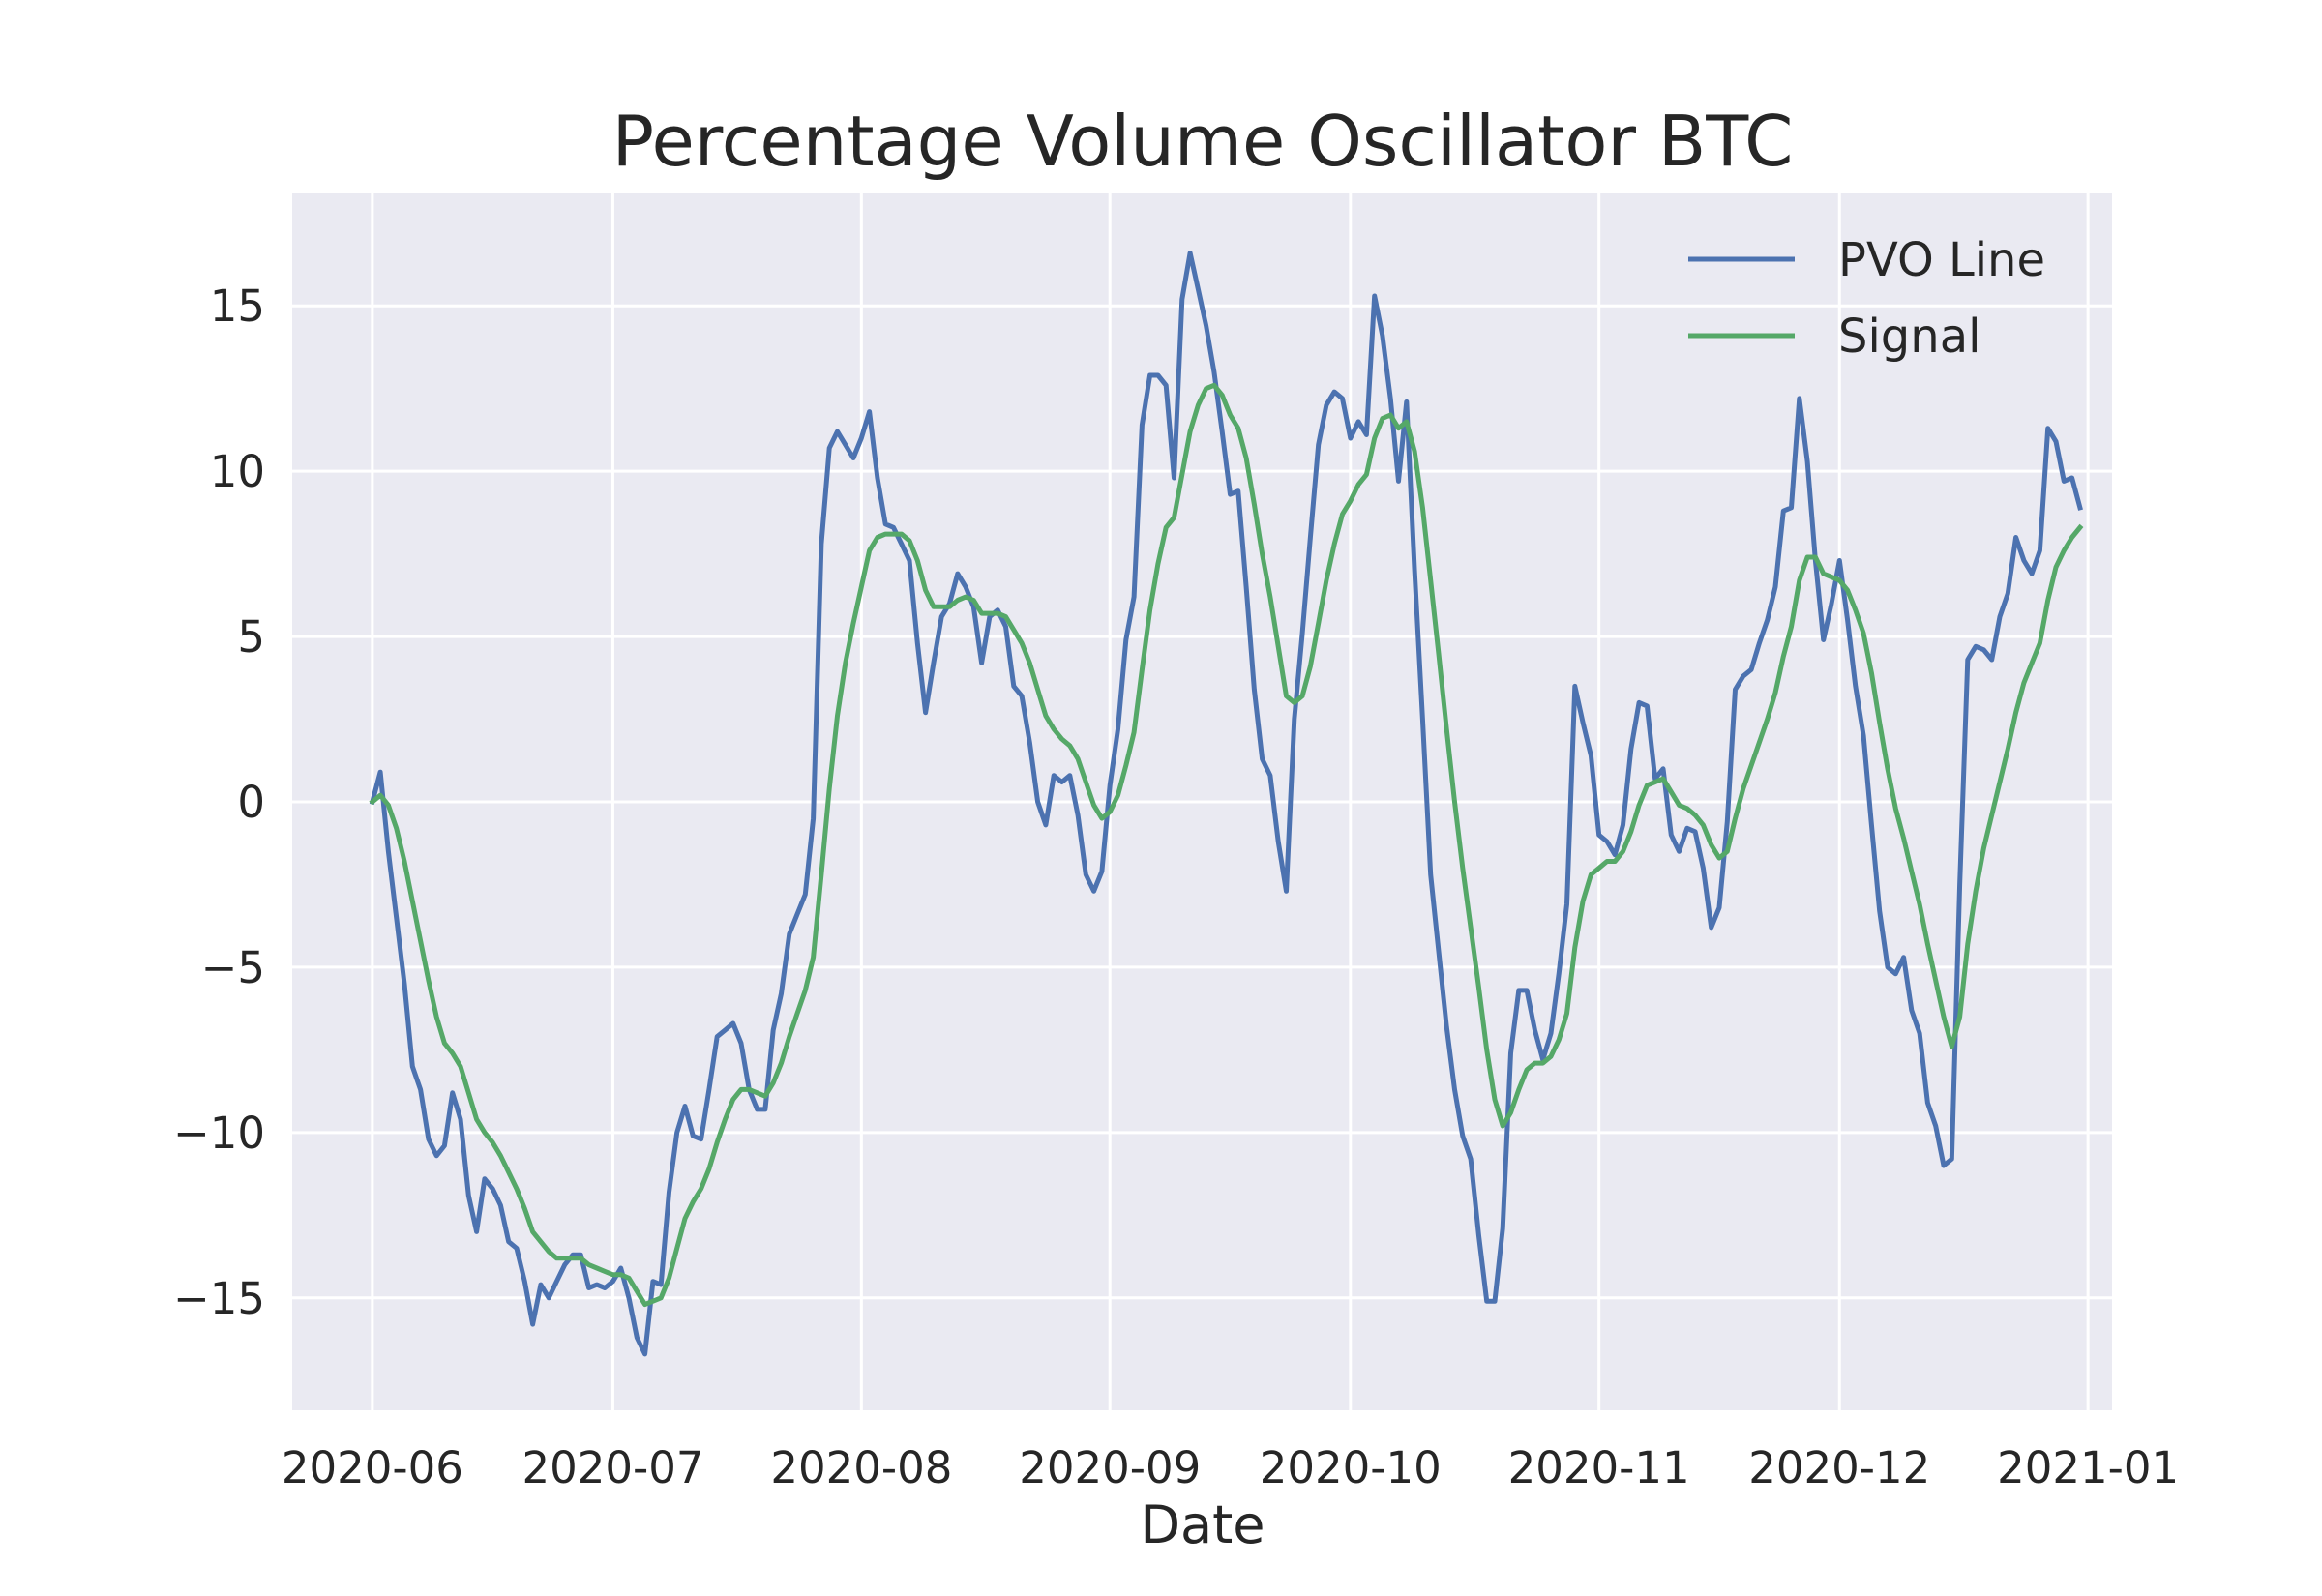  Describe the element at coordinates (233, 967) in the screenshot. I see `y-tick-label: −5` at that location.